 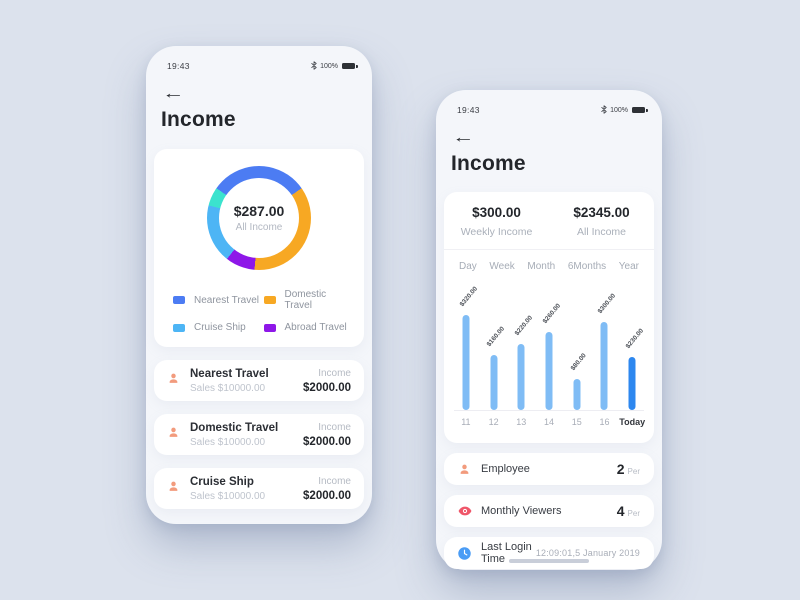 I want to click on monthly-viewers-value: 4, so click(x=620, y=511).